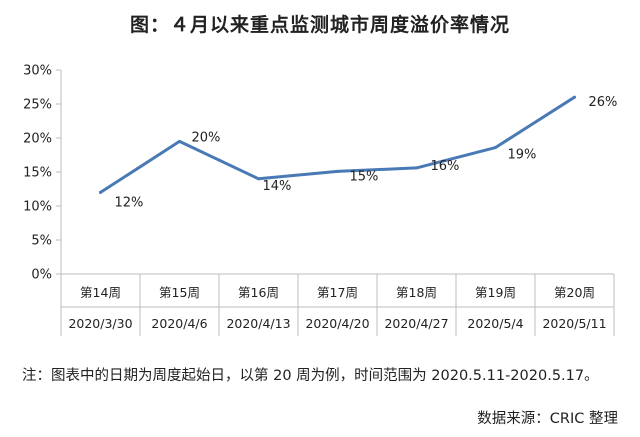 Image resolution: width=640 pixels, height=437 pixels. What do you see at coordinates (179, 323) in the screenshot?
I see `x-category-date: 2020/4/6` at bounding box center [179, 323].